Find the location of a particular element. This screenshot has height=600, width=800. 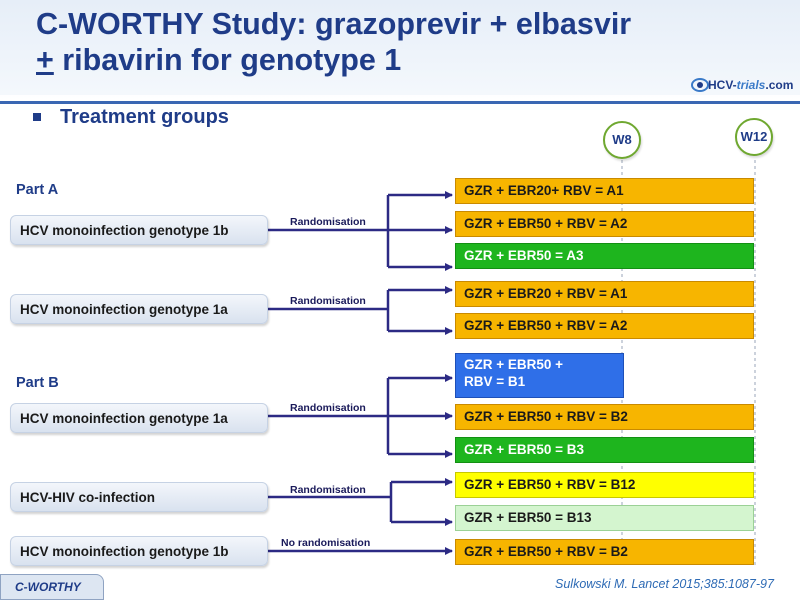

arm-b13: GZR + EBR50 = B13 is located at coordinates (604, 518).